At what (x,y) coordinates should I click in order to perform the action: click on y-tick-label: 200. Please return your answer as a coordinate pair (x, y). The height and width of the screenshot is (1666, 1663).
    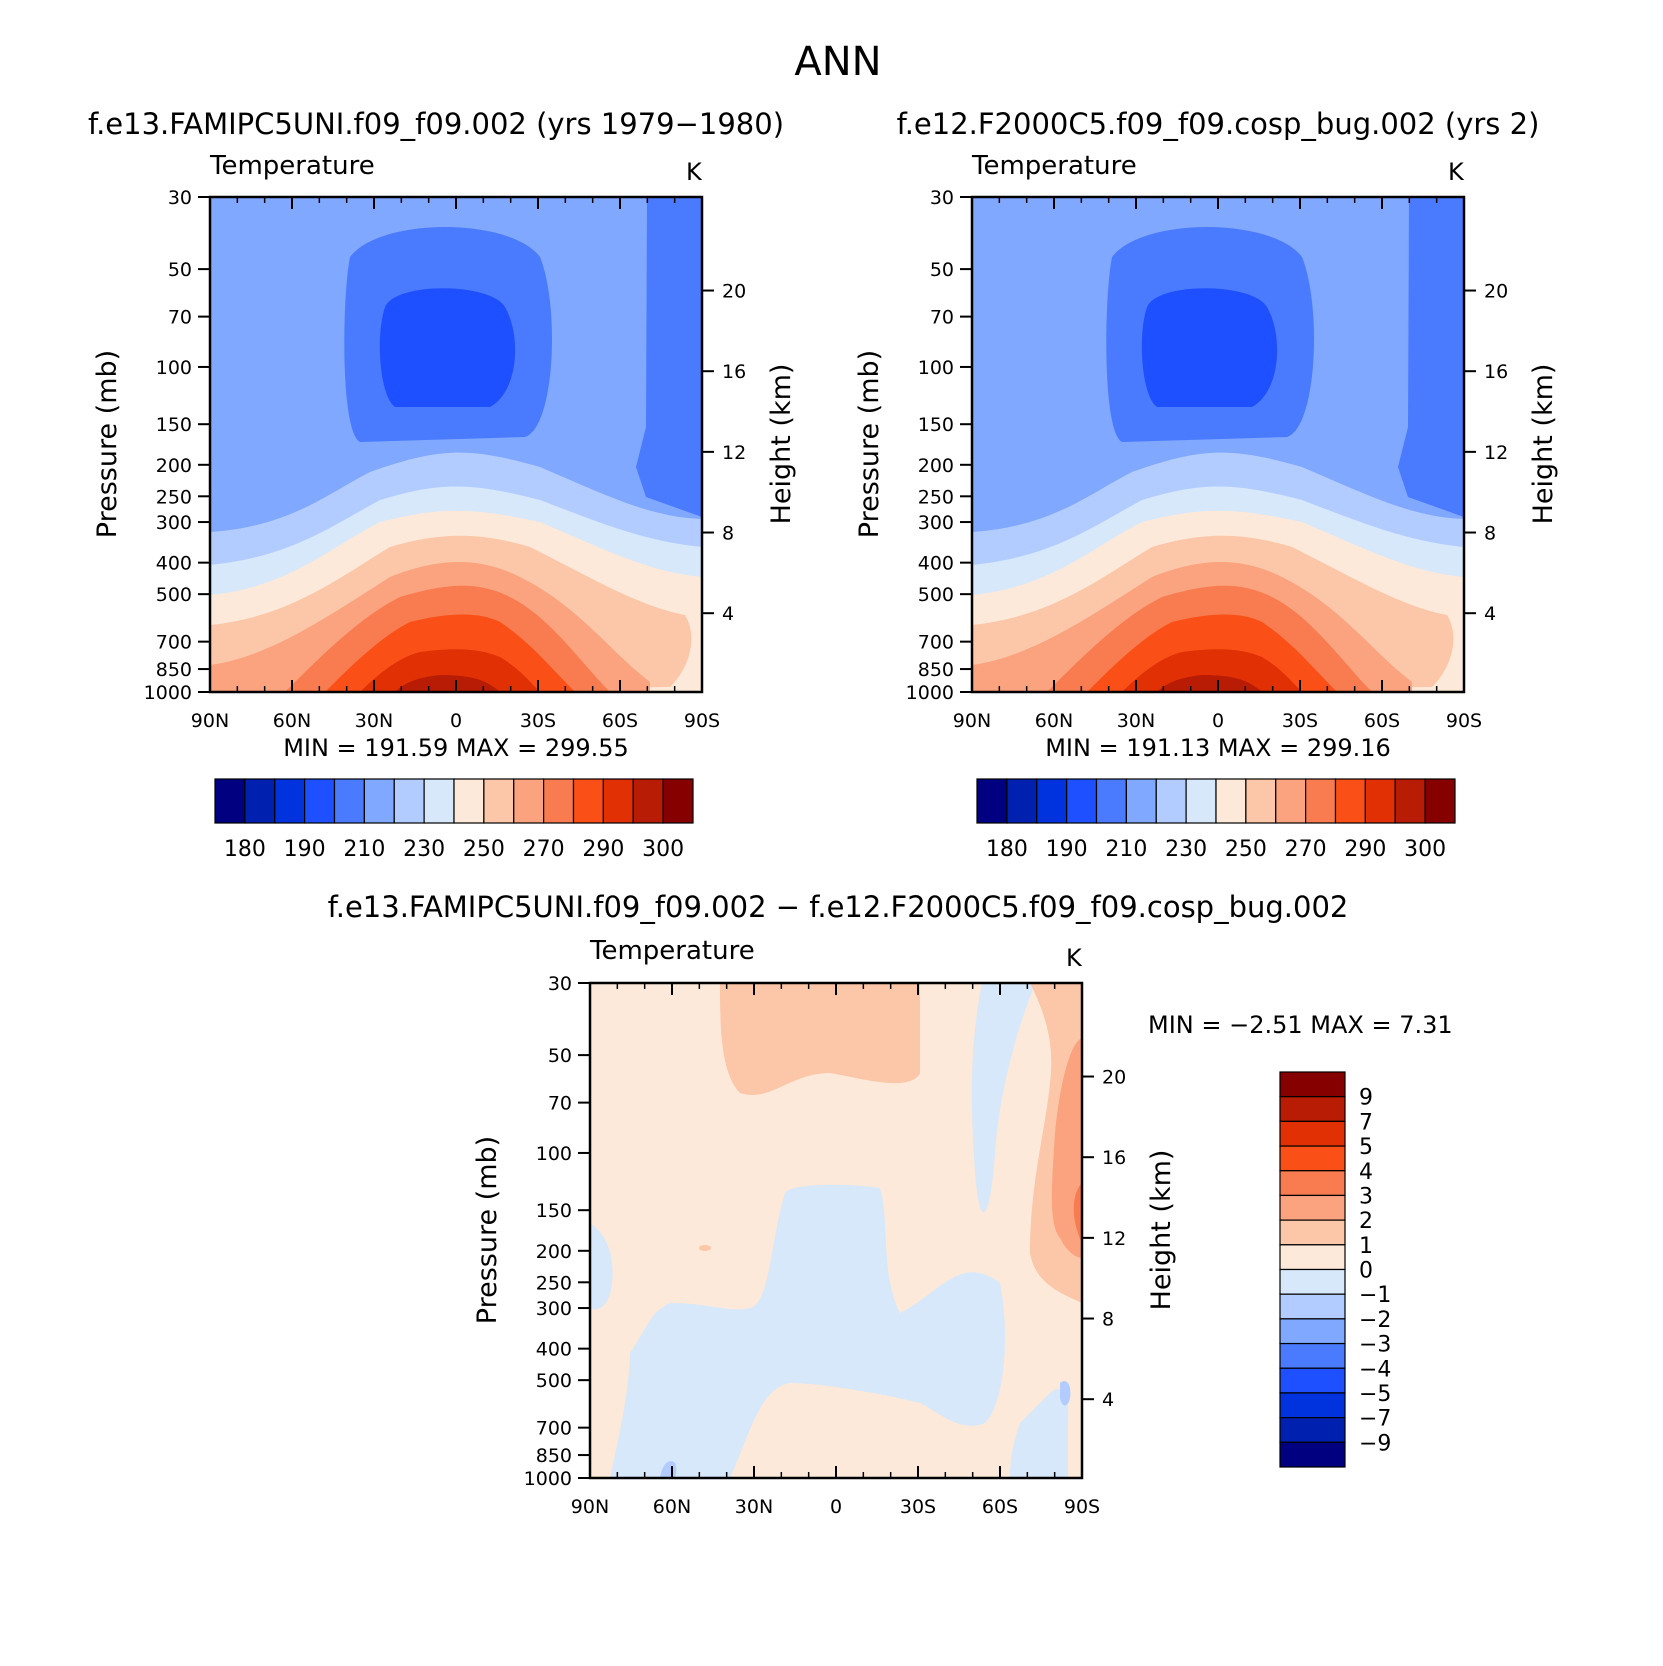
    Looking at the image, I should click on (936, 466).